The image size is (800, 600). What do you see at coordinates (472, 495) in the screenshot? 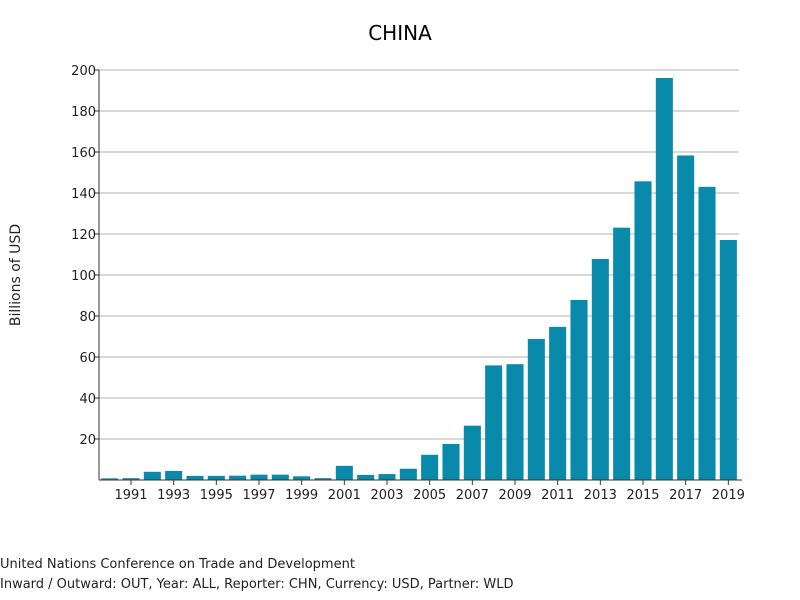
I see `x-tick-label: 2007` at bounding box center [472, 495].